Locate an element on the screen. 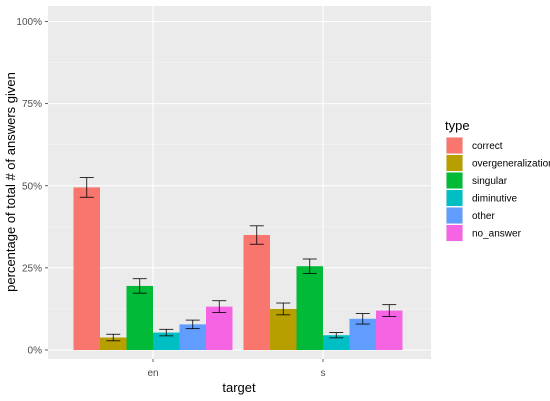 The width and height of the screenshot is (550, 401). error-bar-diminutive-s is located at coordinates (336, 335).